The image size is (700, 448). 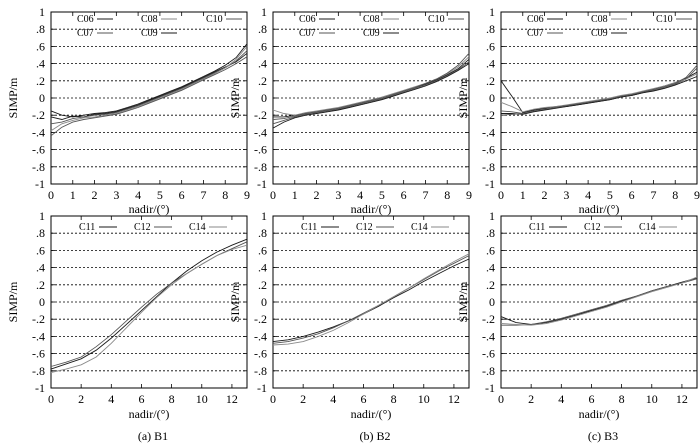 What do you see at coordinates (202, 399) in the screenshot?
I see `x-tick-label: 10` at bounding box center [202, 399].